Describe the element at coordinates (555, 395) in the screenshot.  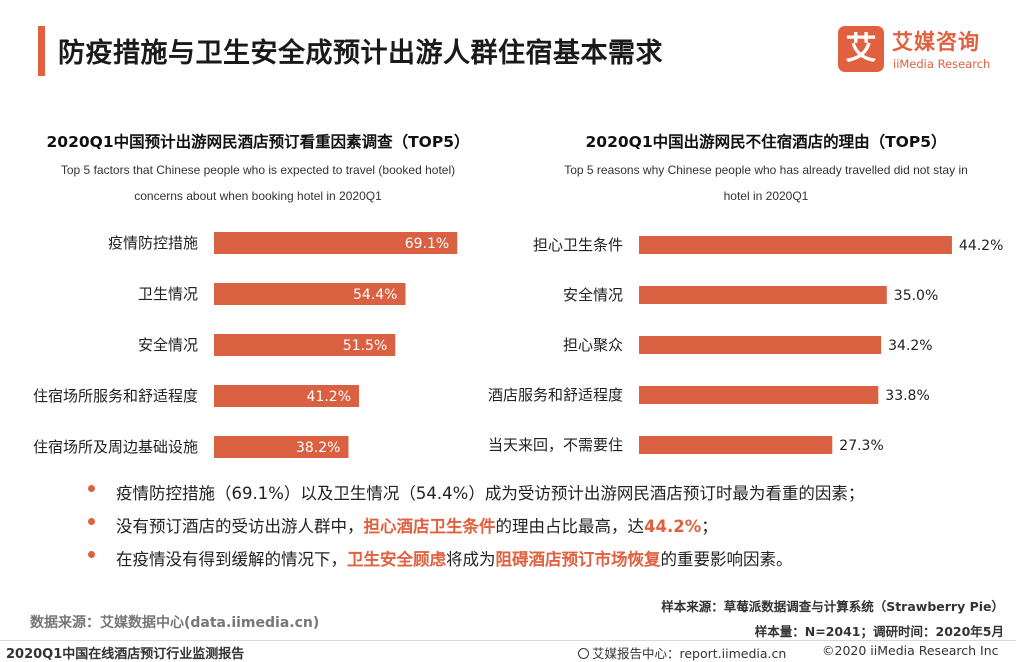
I see `category-label: 酒店服务和舒适程度` at that location.